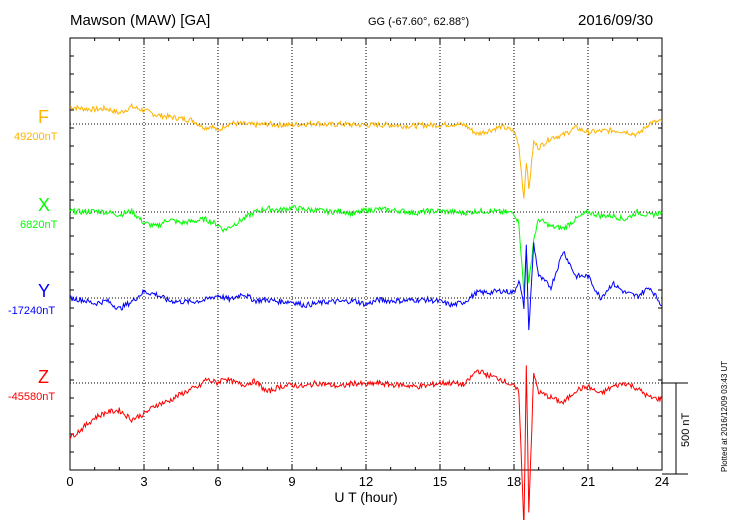 The height and width of the screenshot is (520, 730). What do you see at coordinates (32, 311) in the screenshot?
I see `baseline-label-y: -17240nT` at bounding box center [32, 311].